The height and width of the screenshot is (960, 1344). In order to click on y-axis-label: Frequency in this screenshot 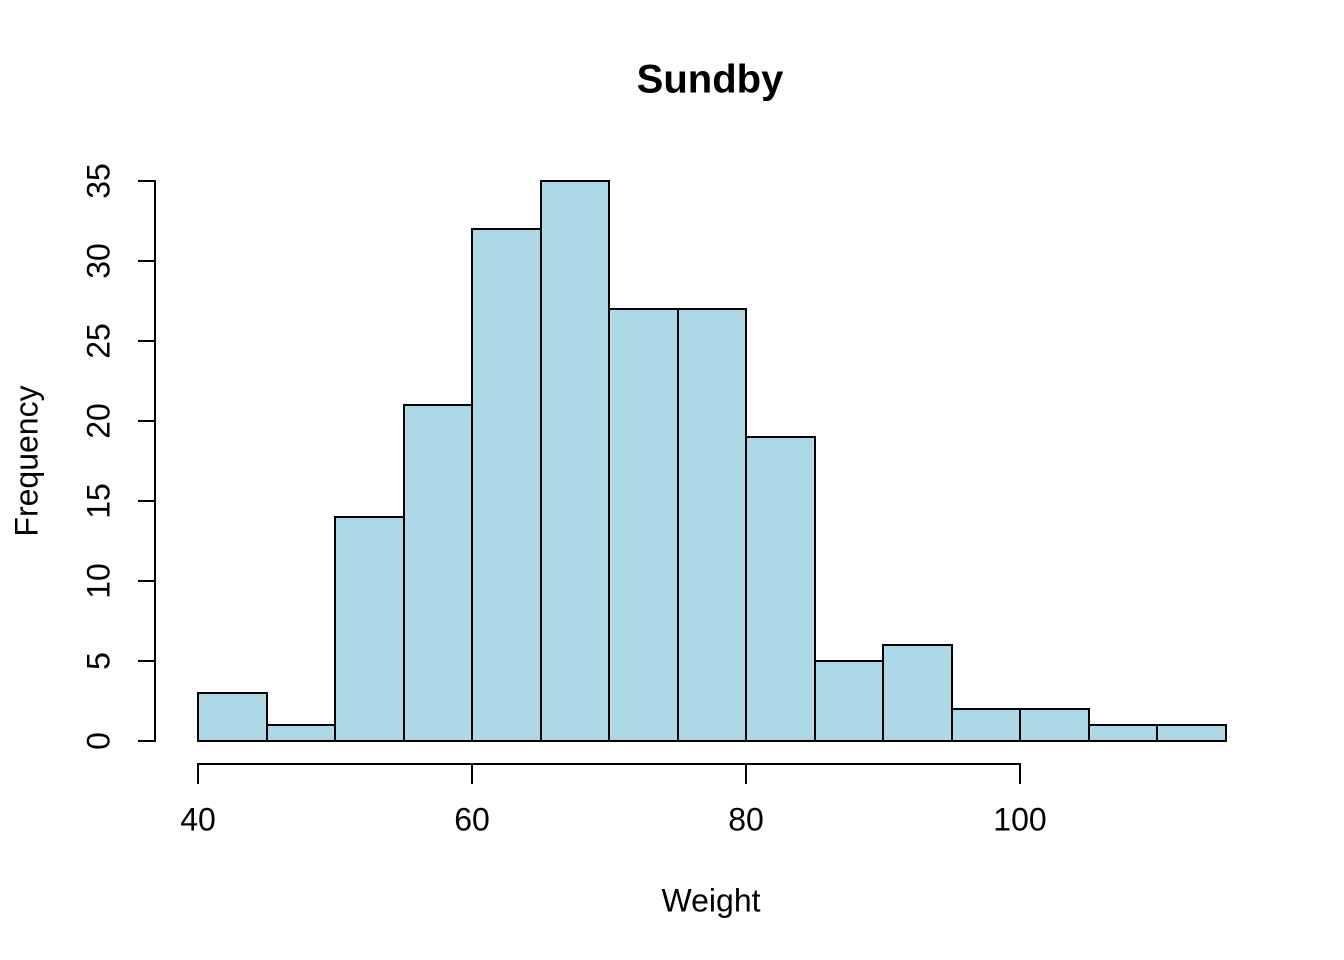, I will do `click(26, 461)`.